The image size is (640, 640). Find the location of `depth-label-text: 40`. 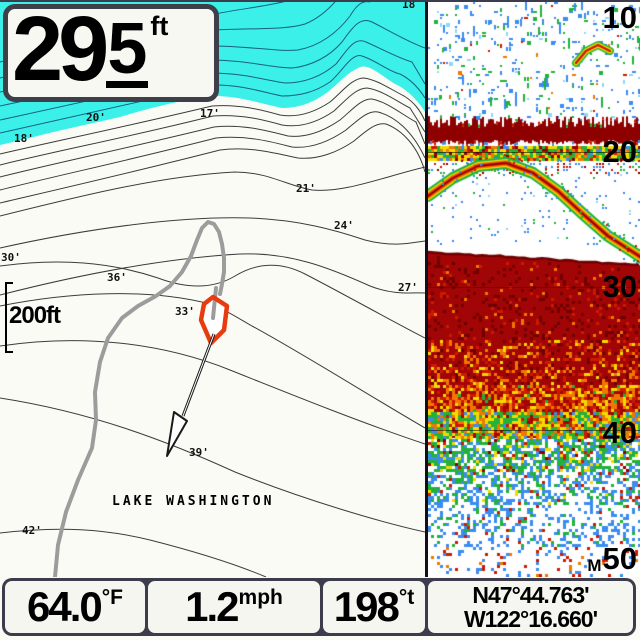

depth-label-text: 40 is located at coordinates (619, 432).